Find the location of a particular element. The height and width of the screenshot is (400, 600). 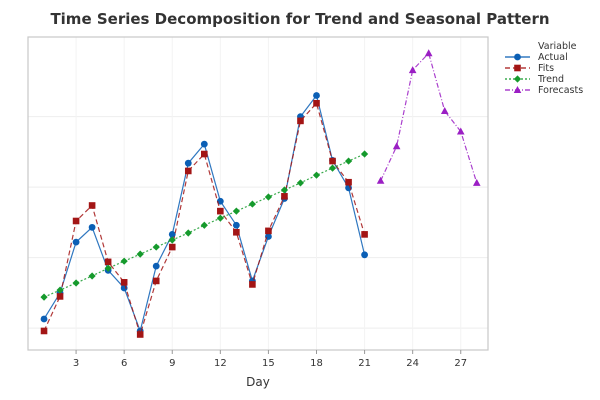

legend-label-trend: Trend is located at coordinates (550, 79).